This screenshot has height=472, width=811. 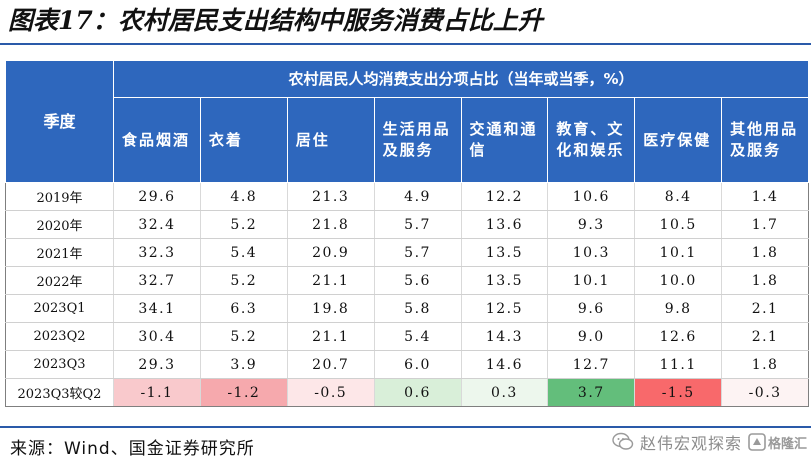 What do you see at coordinates (591, 308) in the screenshot?
I see `value-cell: 9.6` at bounding box center [591, 308].